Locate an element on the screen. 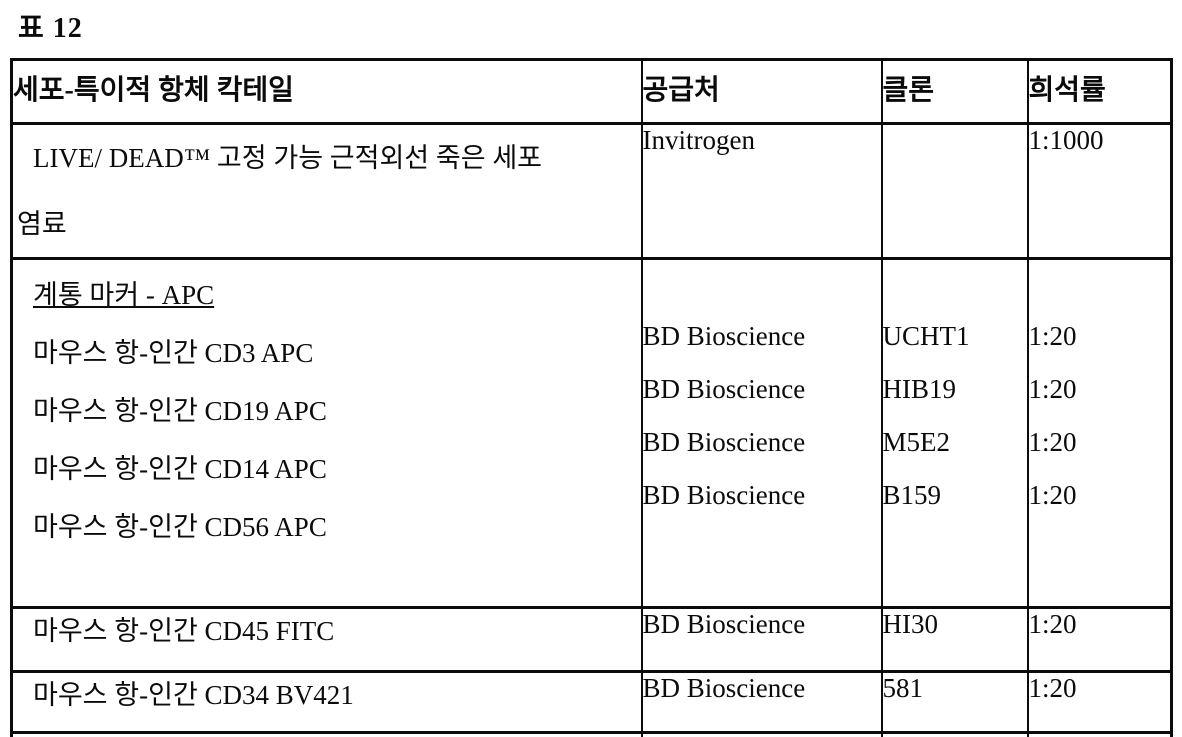 This screenshot has width=1182, height=737. cell-cocktail: 마우스 항-인간 CD34 BV421 is located at coordinates (326, 702).